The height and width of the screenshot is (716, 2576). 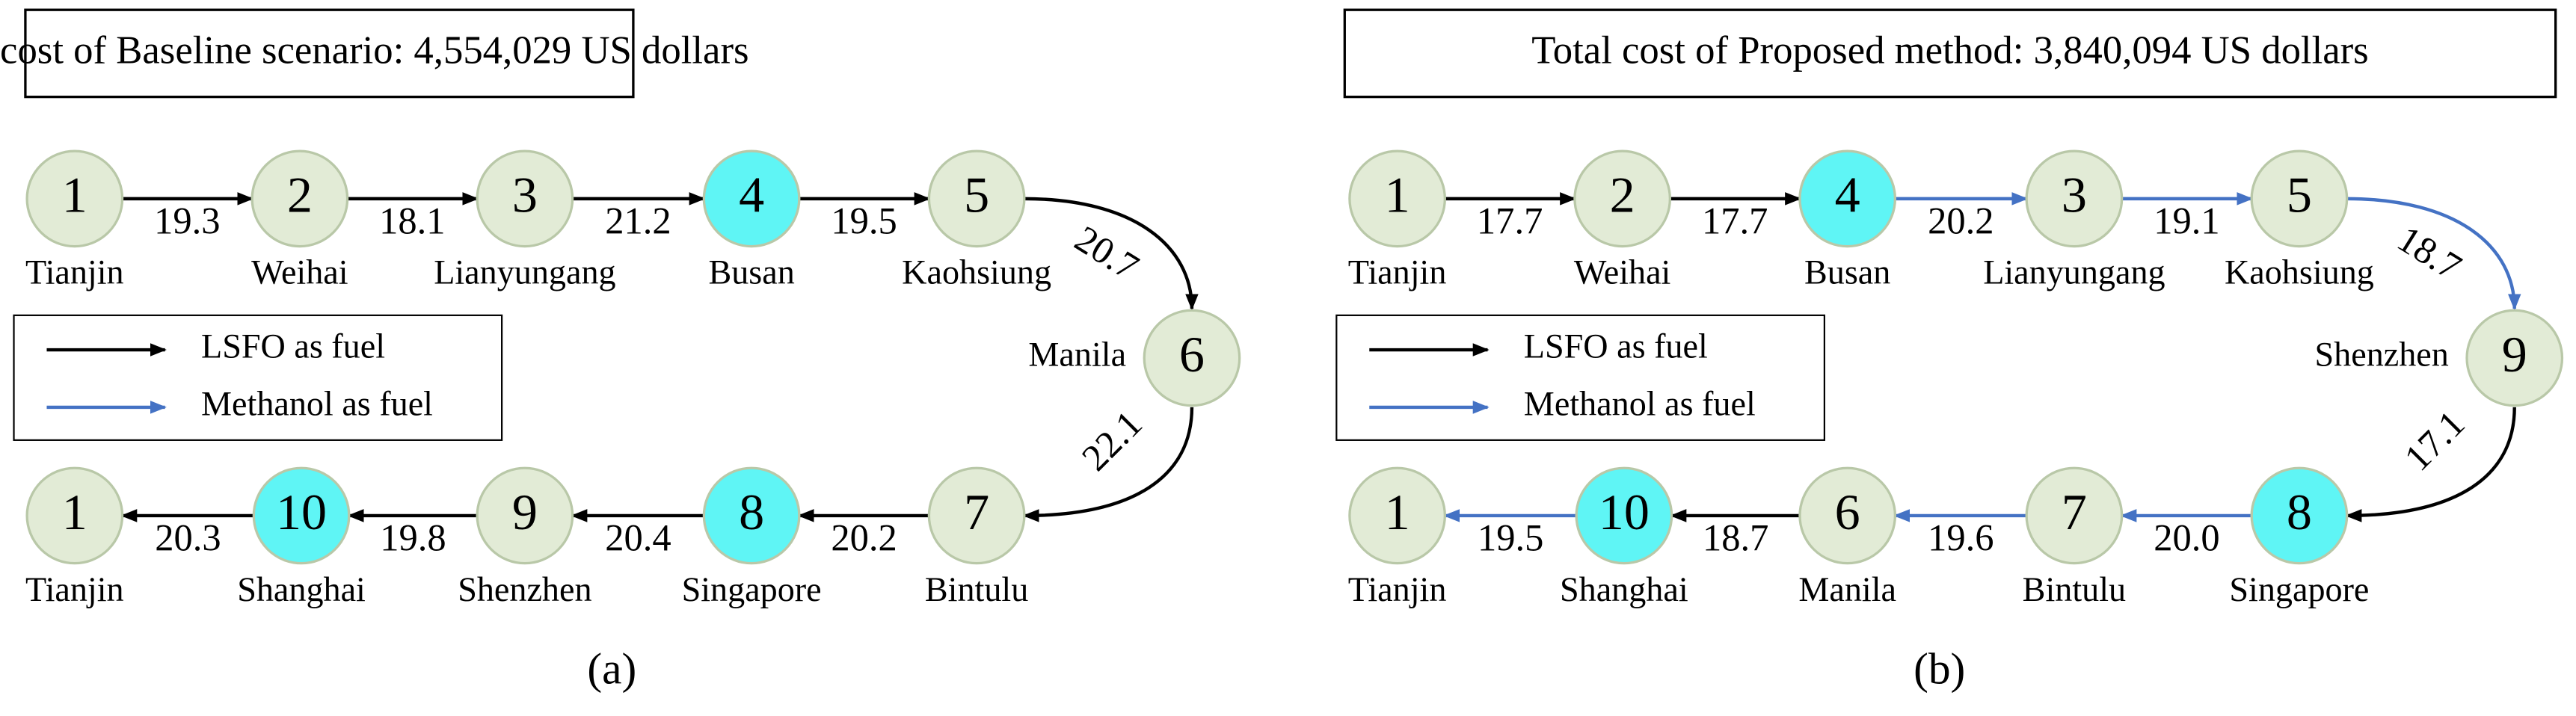 I want to click on edge-label: 22.1, so click(x=1112, y=440).